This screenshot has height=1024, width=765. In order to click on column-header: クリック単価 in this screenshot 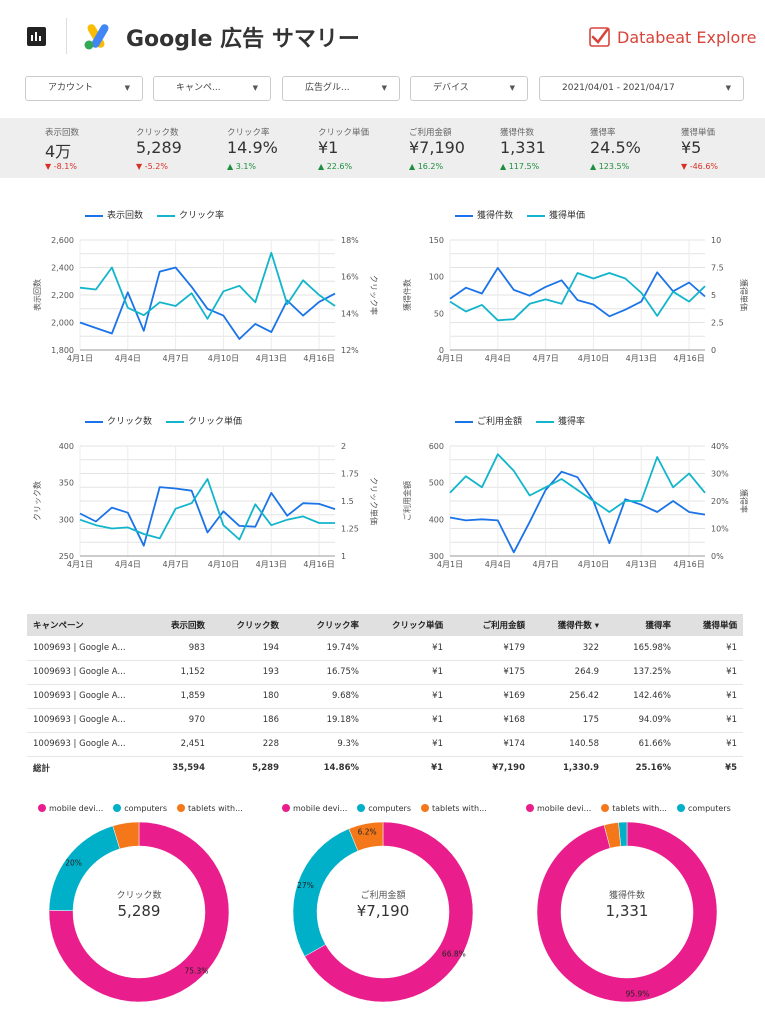, I will do `click(407, 625)`.